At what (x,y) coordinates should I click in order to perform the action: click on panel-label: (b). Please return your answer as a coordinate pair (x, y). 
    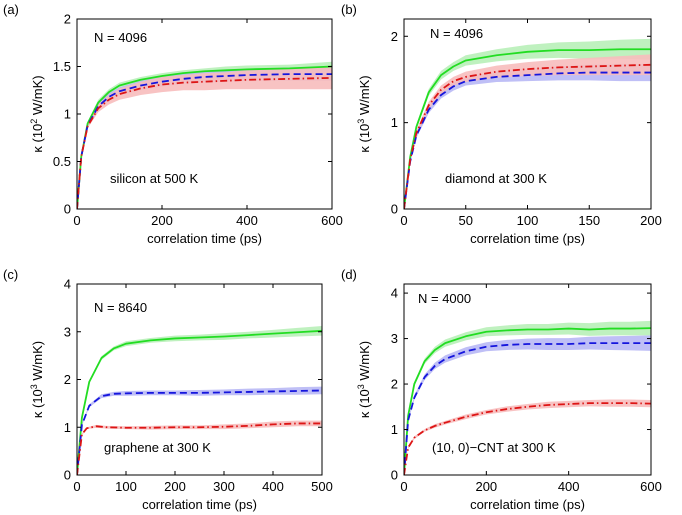
    Looking at the image, I should click on (349, 9).